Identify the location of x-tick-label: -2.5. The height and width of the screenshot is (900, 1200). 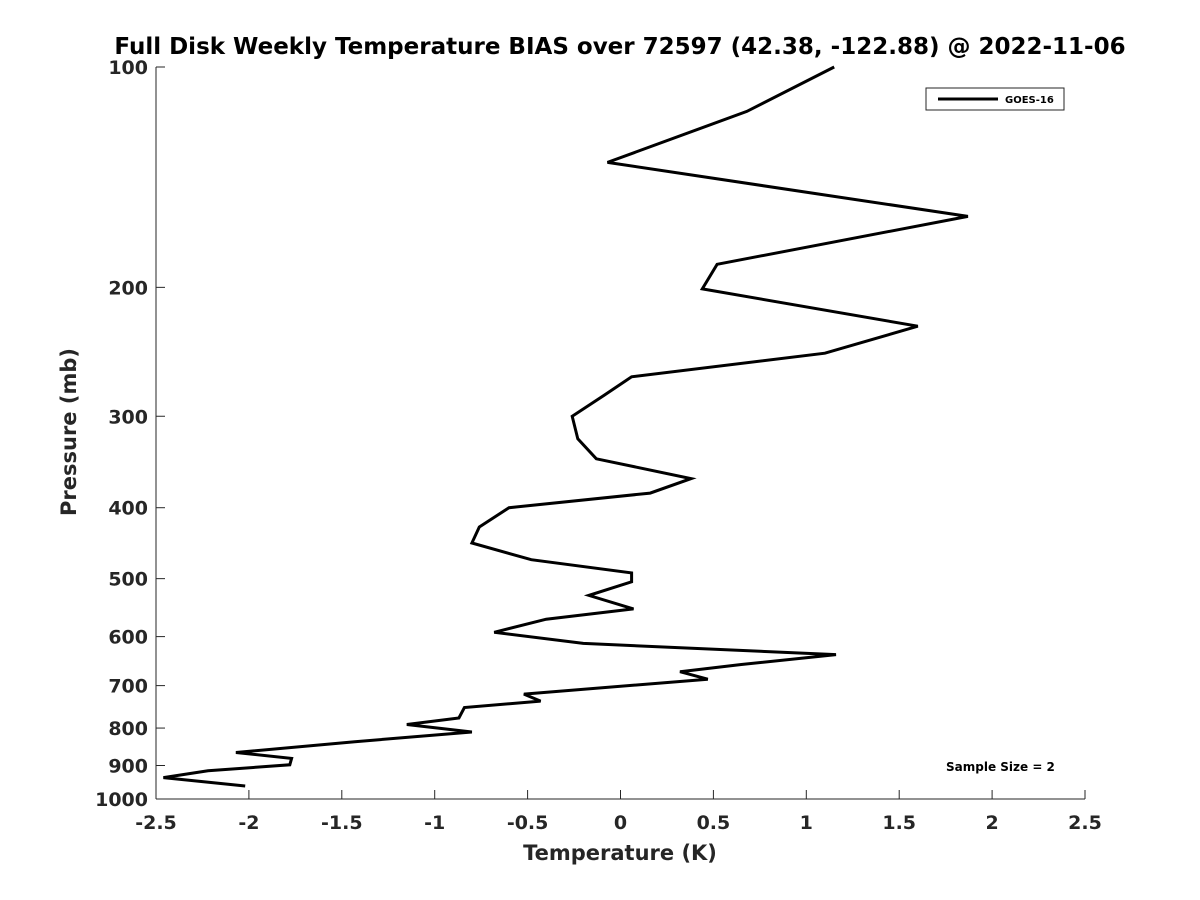
(156, 823).